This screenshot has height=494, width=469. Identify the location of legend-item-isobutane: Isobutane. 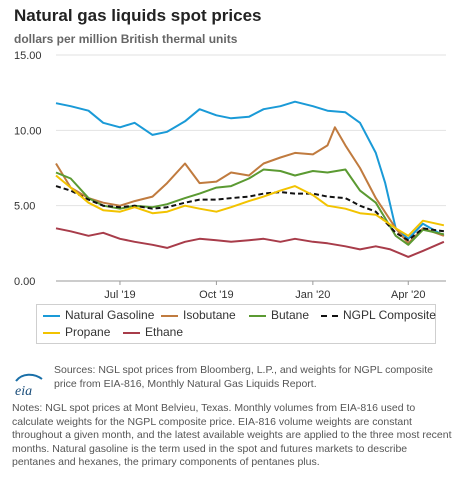
(198, 315).